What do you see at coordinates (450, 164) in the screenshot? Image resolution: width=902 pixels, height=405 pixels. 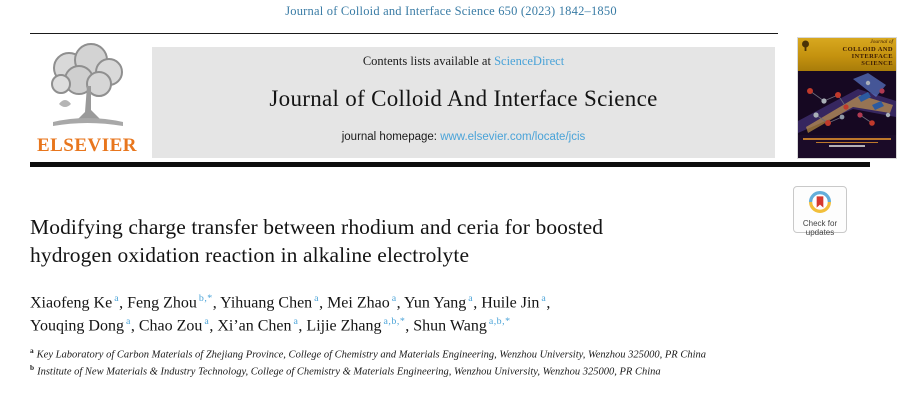 I see `header-divider` at bounding box center [450, 164].